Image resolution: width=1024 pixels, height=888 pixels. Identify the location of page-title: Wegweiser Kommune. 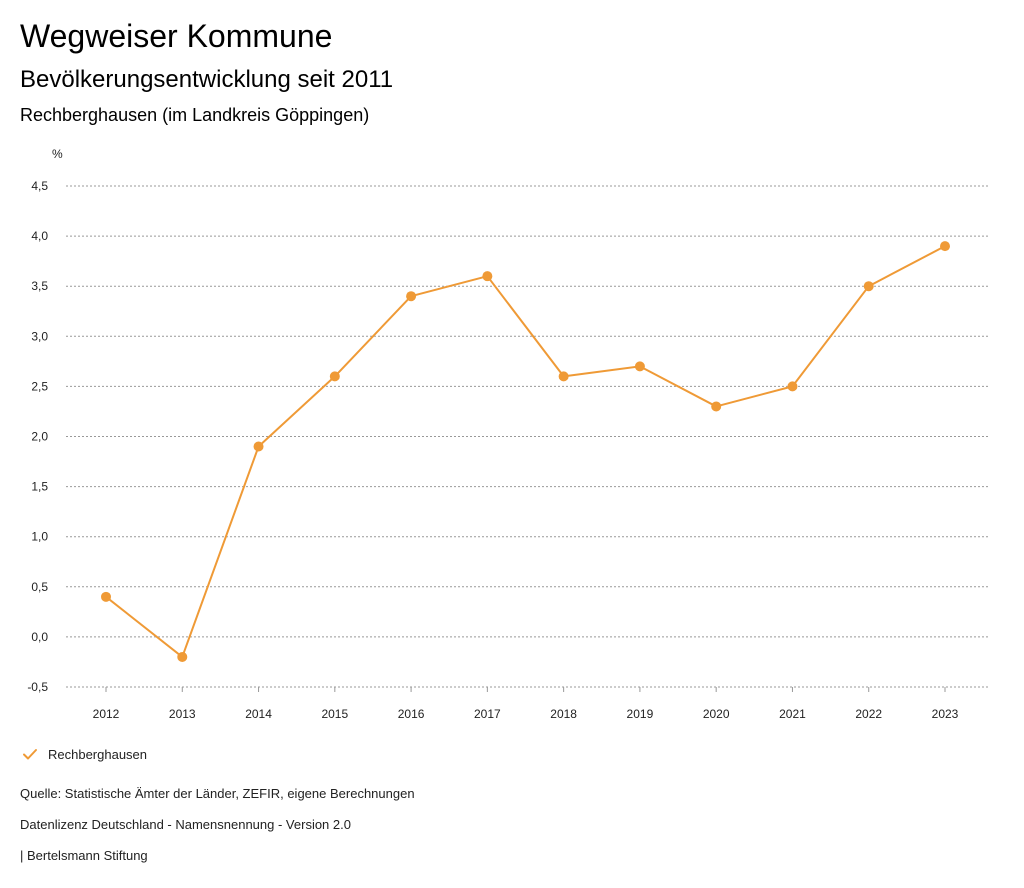
(176, 36).